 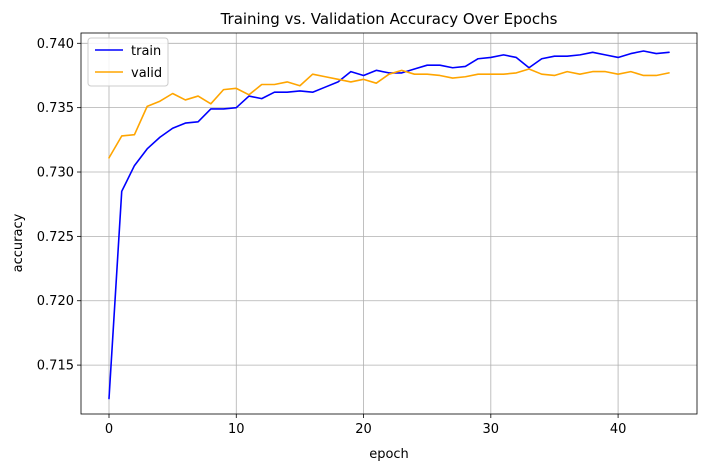 What do you see at coordinates (491, 429) in the screenshot?
I see `x-tick-label: 30` at bounding box center [491, 429].